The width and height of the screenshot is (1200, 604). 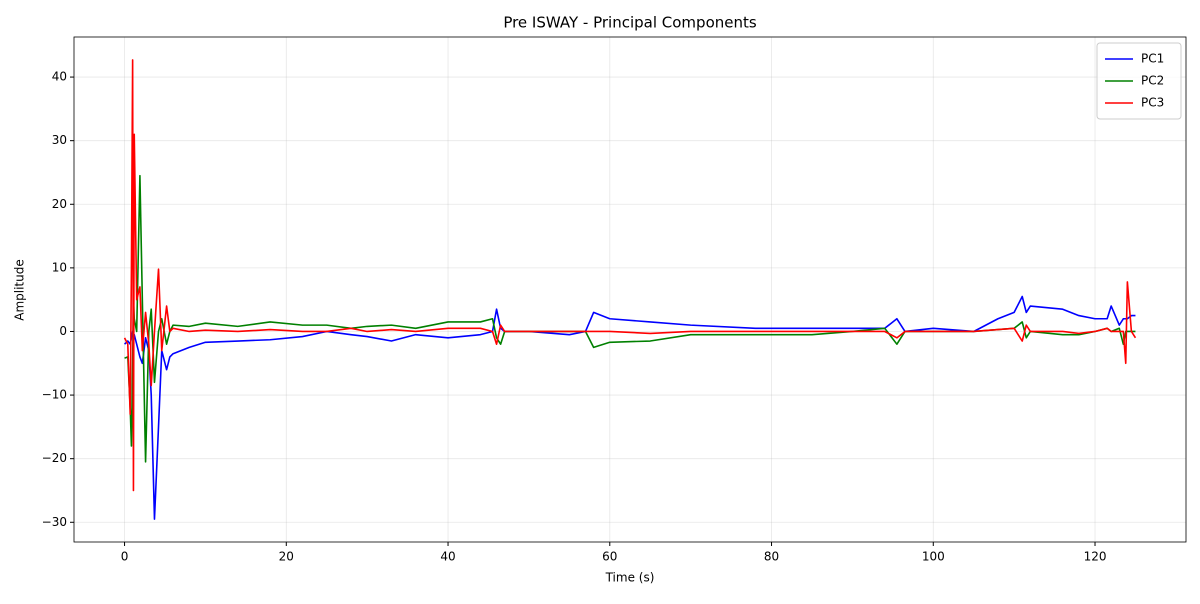 I want to click on legend-label: PC3, so click(x=1152, y=103).